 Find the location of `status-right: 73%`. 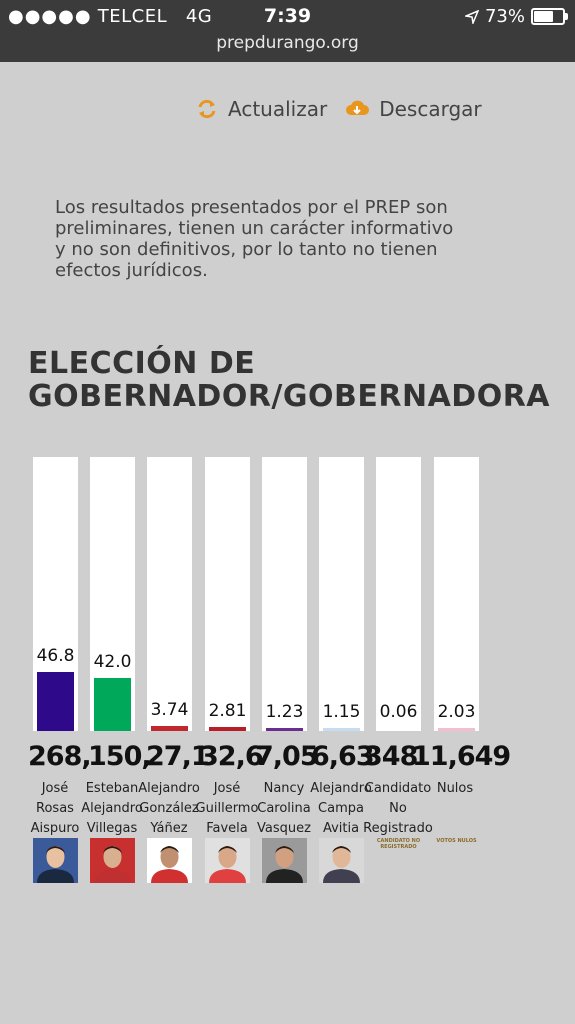

status-right: 73% is located at coordinates (516, 16).